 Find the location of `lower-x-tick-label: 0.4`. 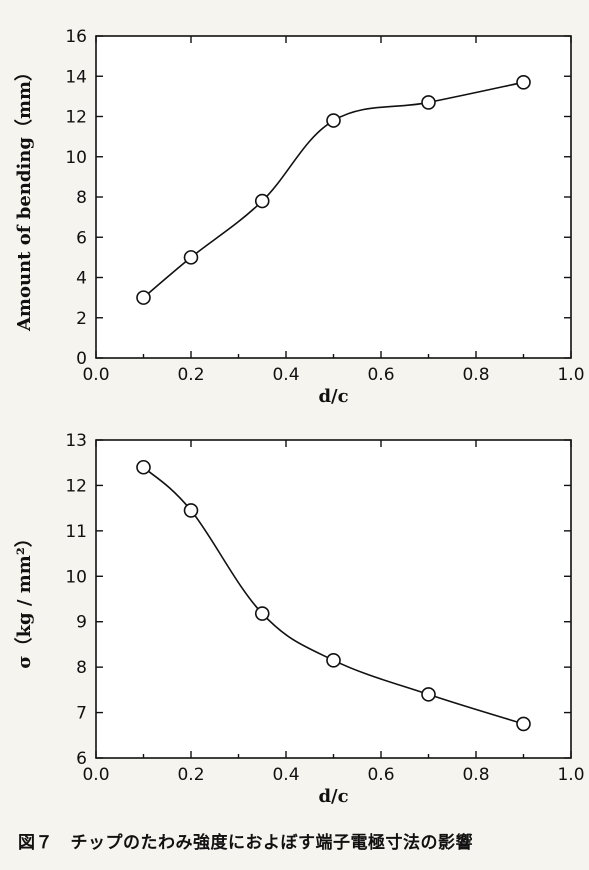

lower-x-tick-label: 0.4 is located at coordinates (285, 775).